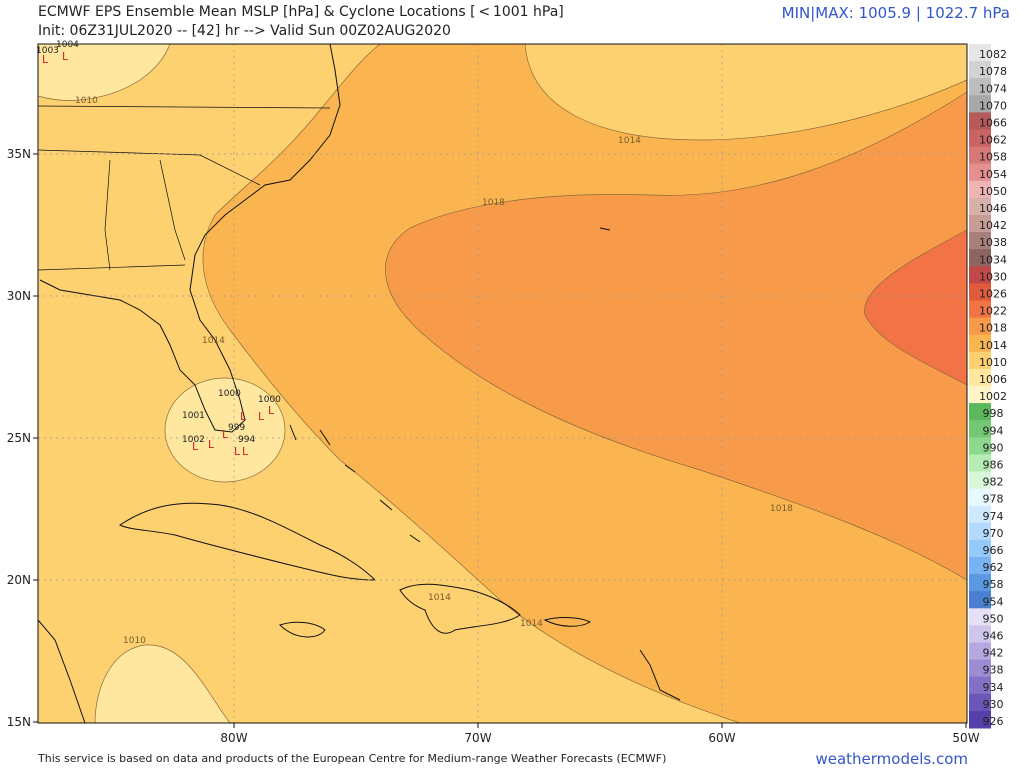 The height and width of the screenshot is (768, 1024). I want to click on lat-label-25n: 25N, so click(19, 438).